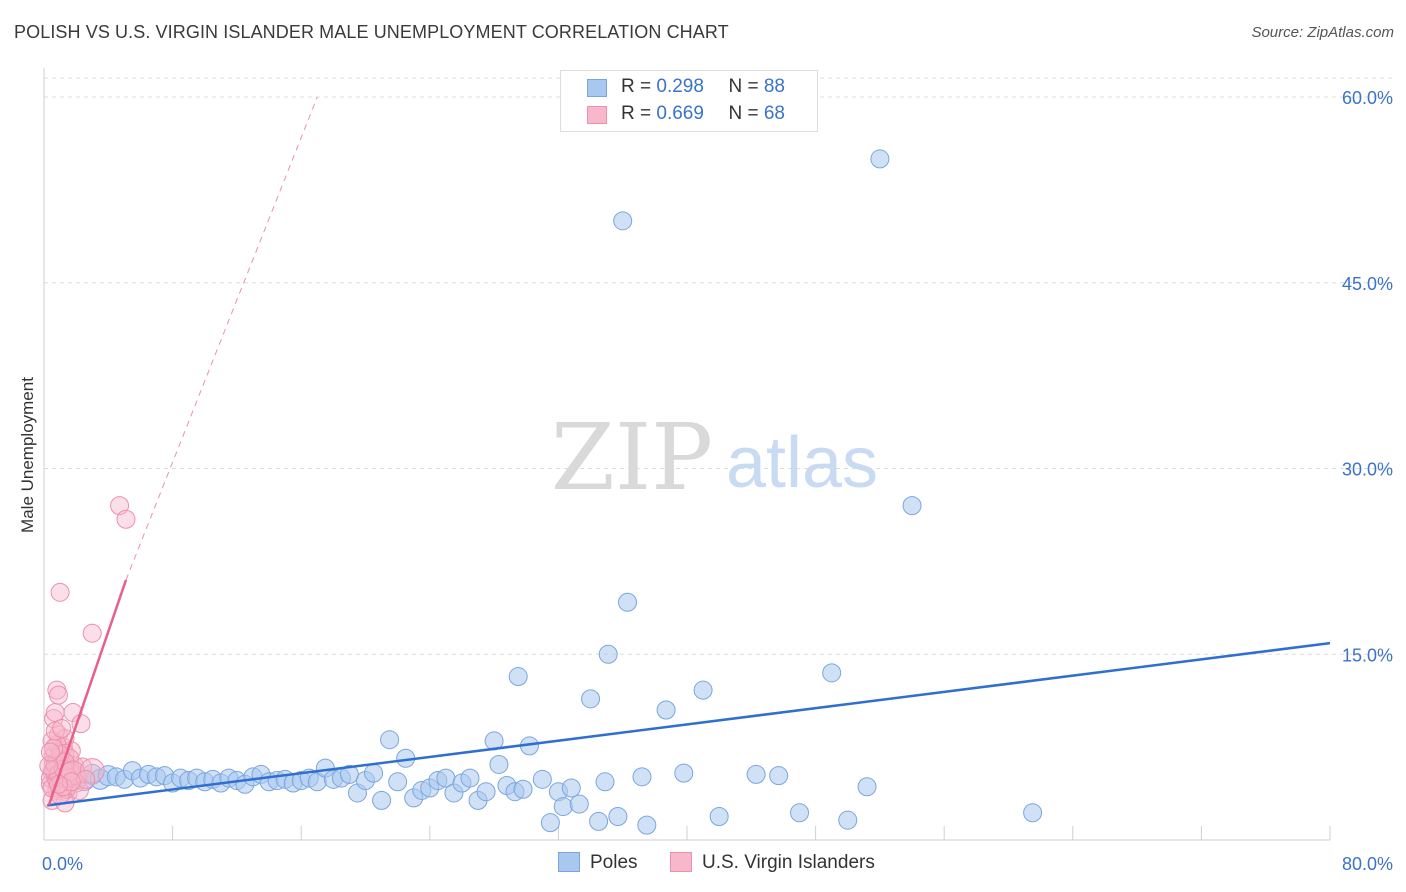 This screenshot has height=892, width=1406. What do you see at coordinates (87, 692) in the screenshot?
I see `virgin-islanders-trendline` at bounding box center [87, 692].